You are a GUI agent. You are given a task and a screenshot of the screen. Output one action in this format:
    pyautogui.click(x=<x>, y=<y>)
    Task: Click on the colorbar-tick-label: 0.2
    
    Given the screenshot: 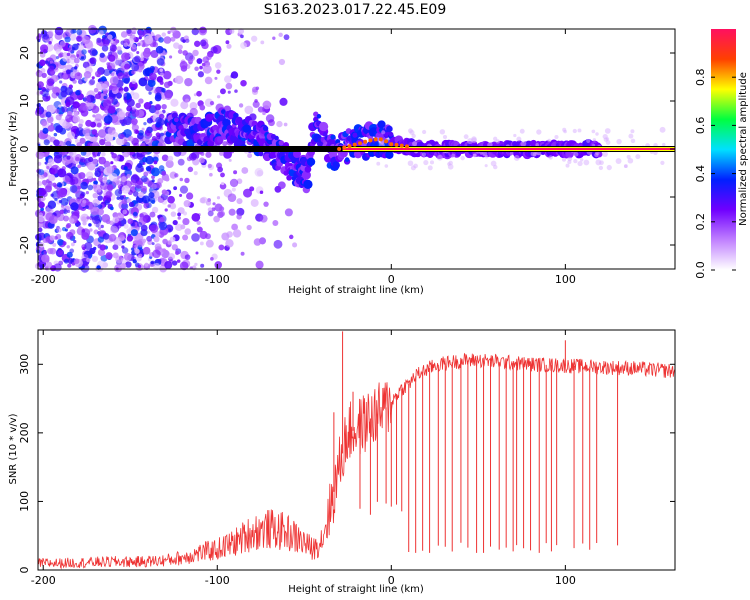 What is the action you would take?
    pyautogui.click(x=700, y=222)
    